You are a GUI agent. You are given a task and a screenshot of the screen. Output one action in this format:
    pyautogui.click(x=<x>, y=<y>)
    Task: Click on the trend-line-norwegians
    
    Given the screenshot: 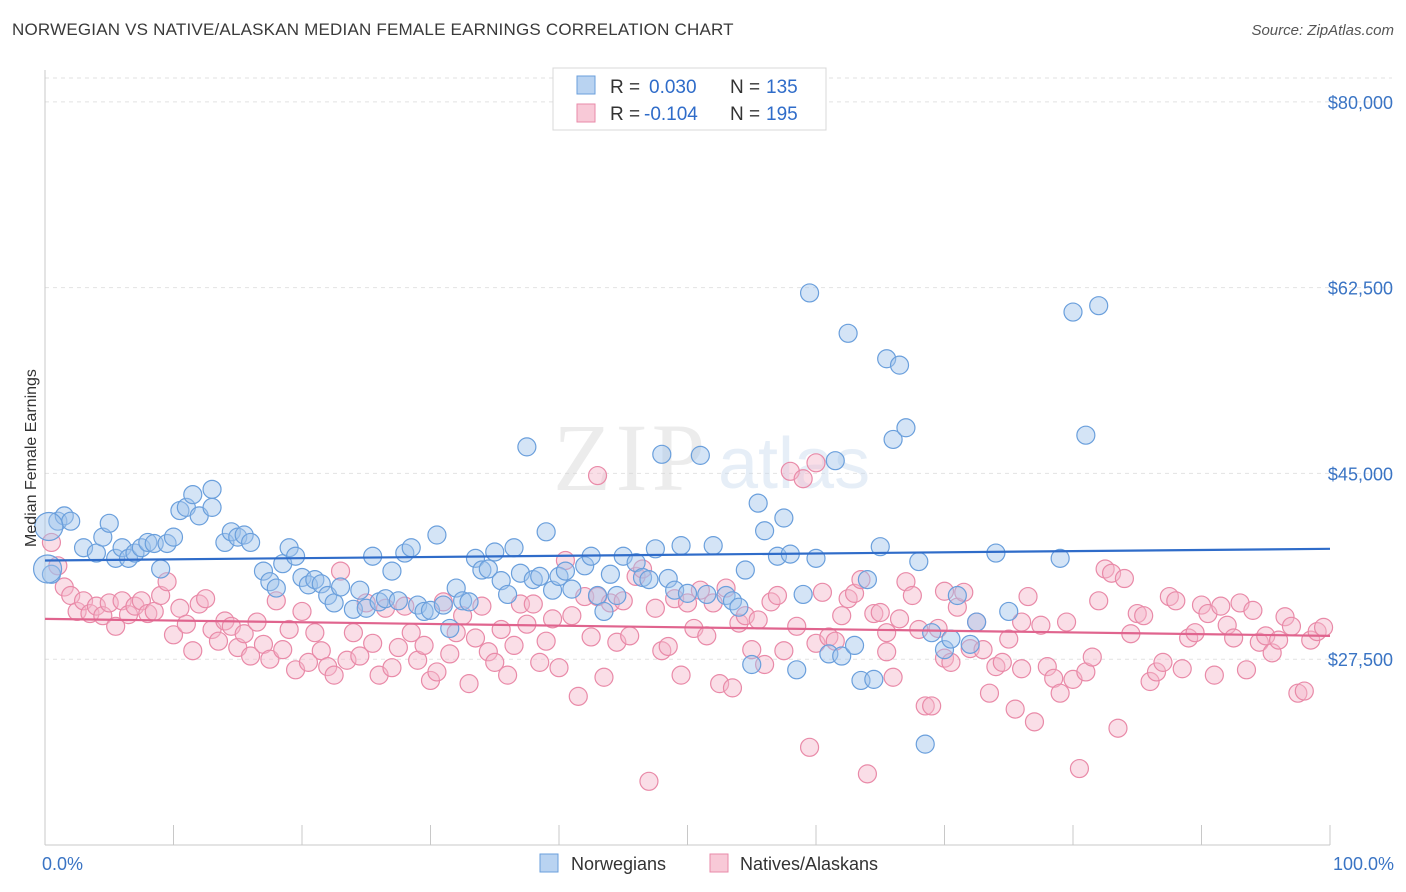 What is the action you would take?
    pyautogui.click(x=687, y=554)
    